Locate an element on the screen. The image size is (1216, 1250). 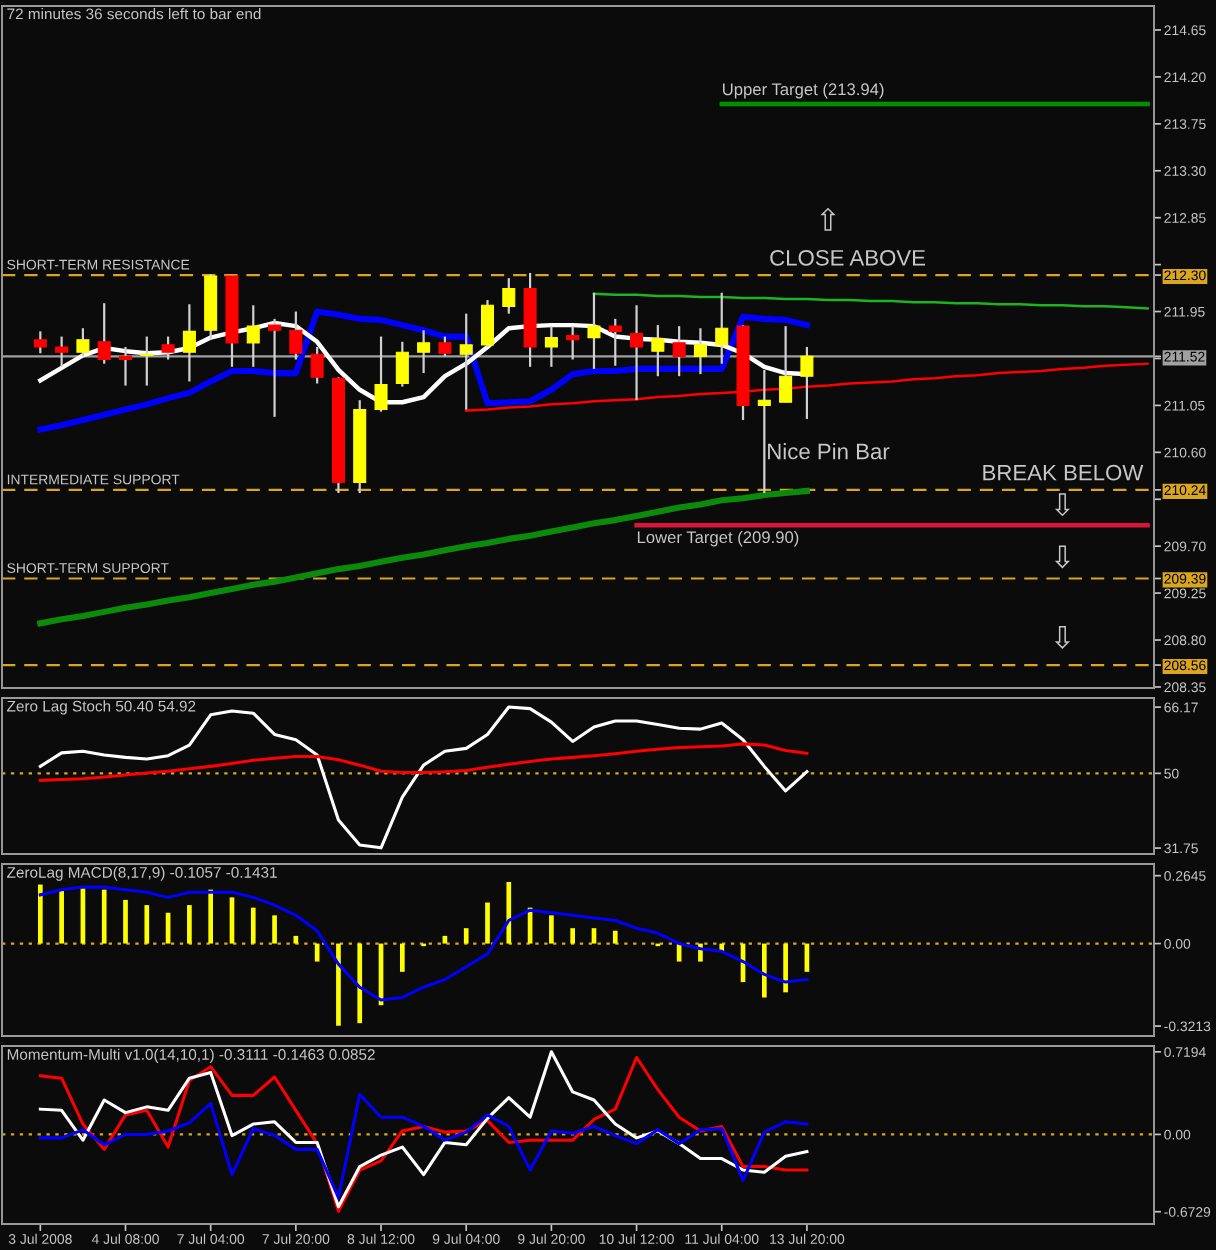
series-label: Upper Target (213.94) is located at coordinates (803, 90).